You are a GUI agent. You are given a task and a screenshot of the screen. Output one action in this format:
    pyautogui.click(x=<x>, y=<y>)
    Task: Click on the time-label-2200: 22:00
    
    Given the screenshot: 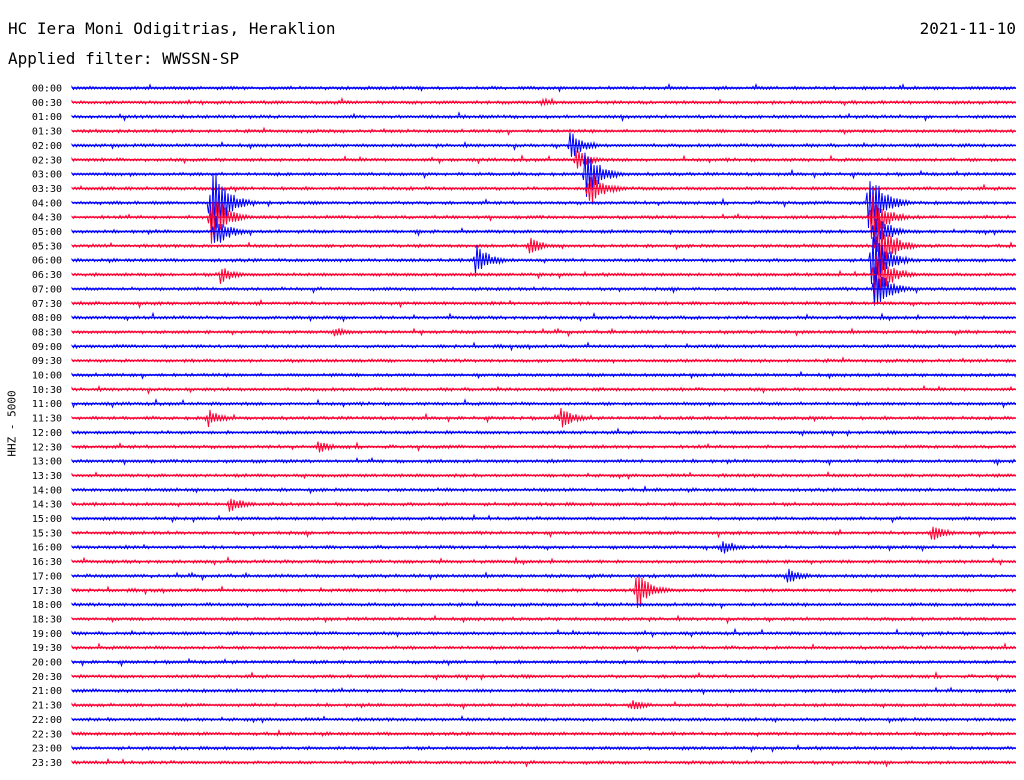 What is the action you would take?
    pyautogui.click(x=47, y=720)
    